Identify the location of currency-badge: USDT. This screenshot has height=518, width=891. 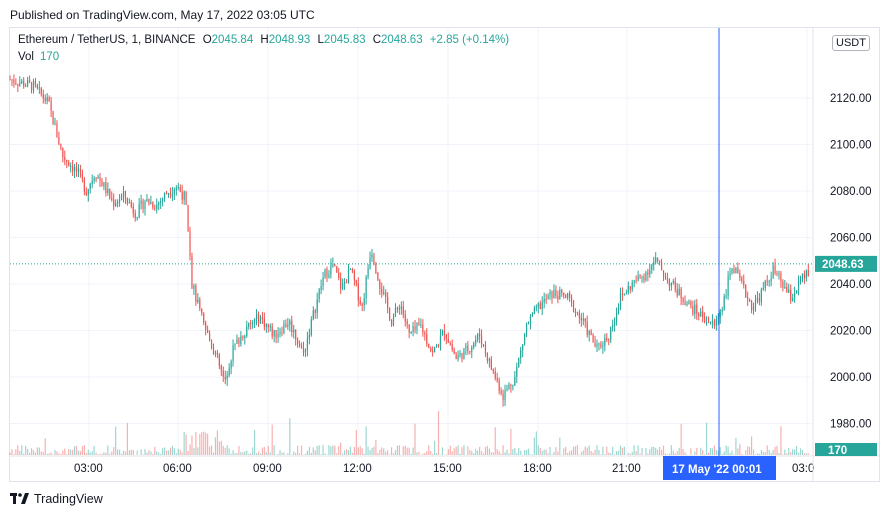
(851, 43).